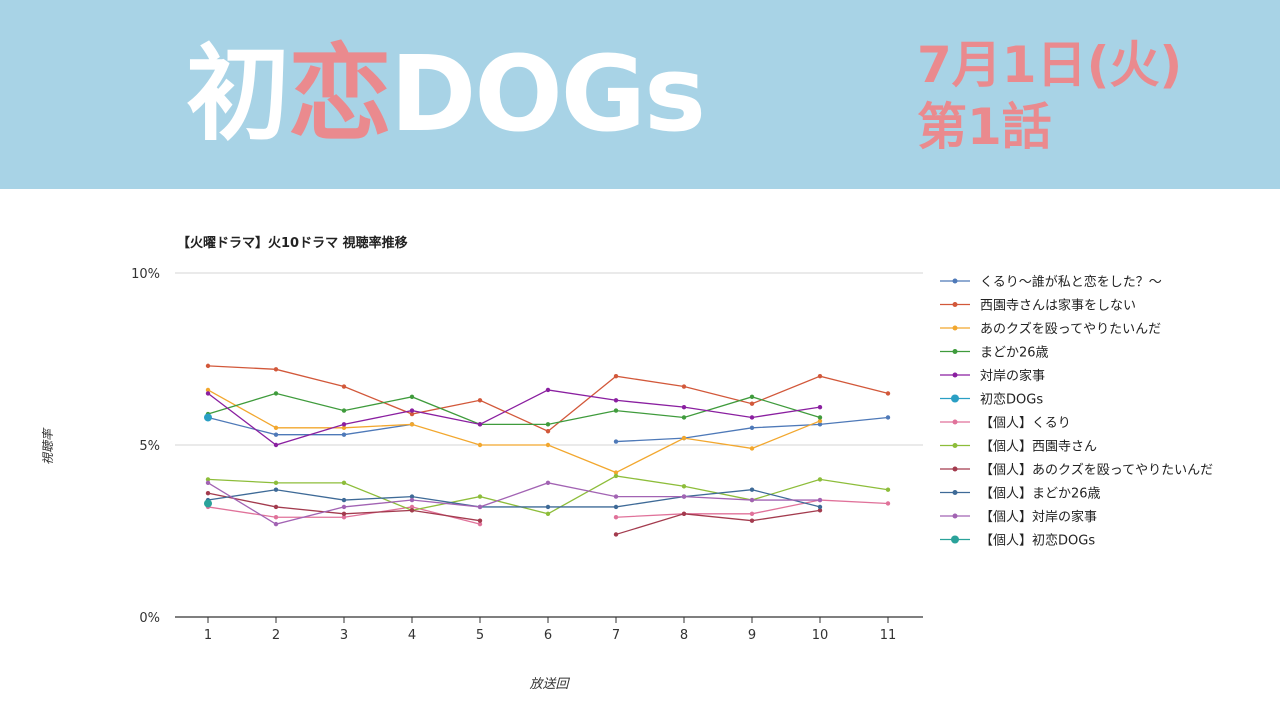 Image resolution: width=1280 pixels, height=724 pixels. I want to click on chart-title: 【火曜ドラマ】火10ドラマ 視聴率推移, so click(292, 243).